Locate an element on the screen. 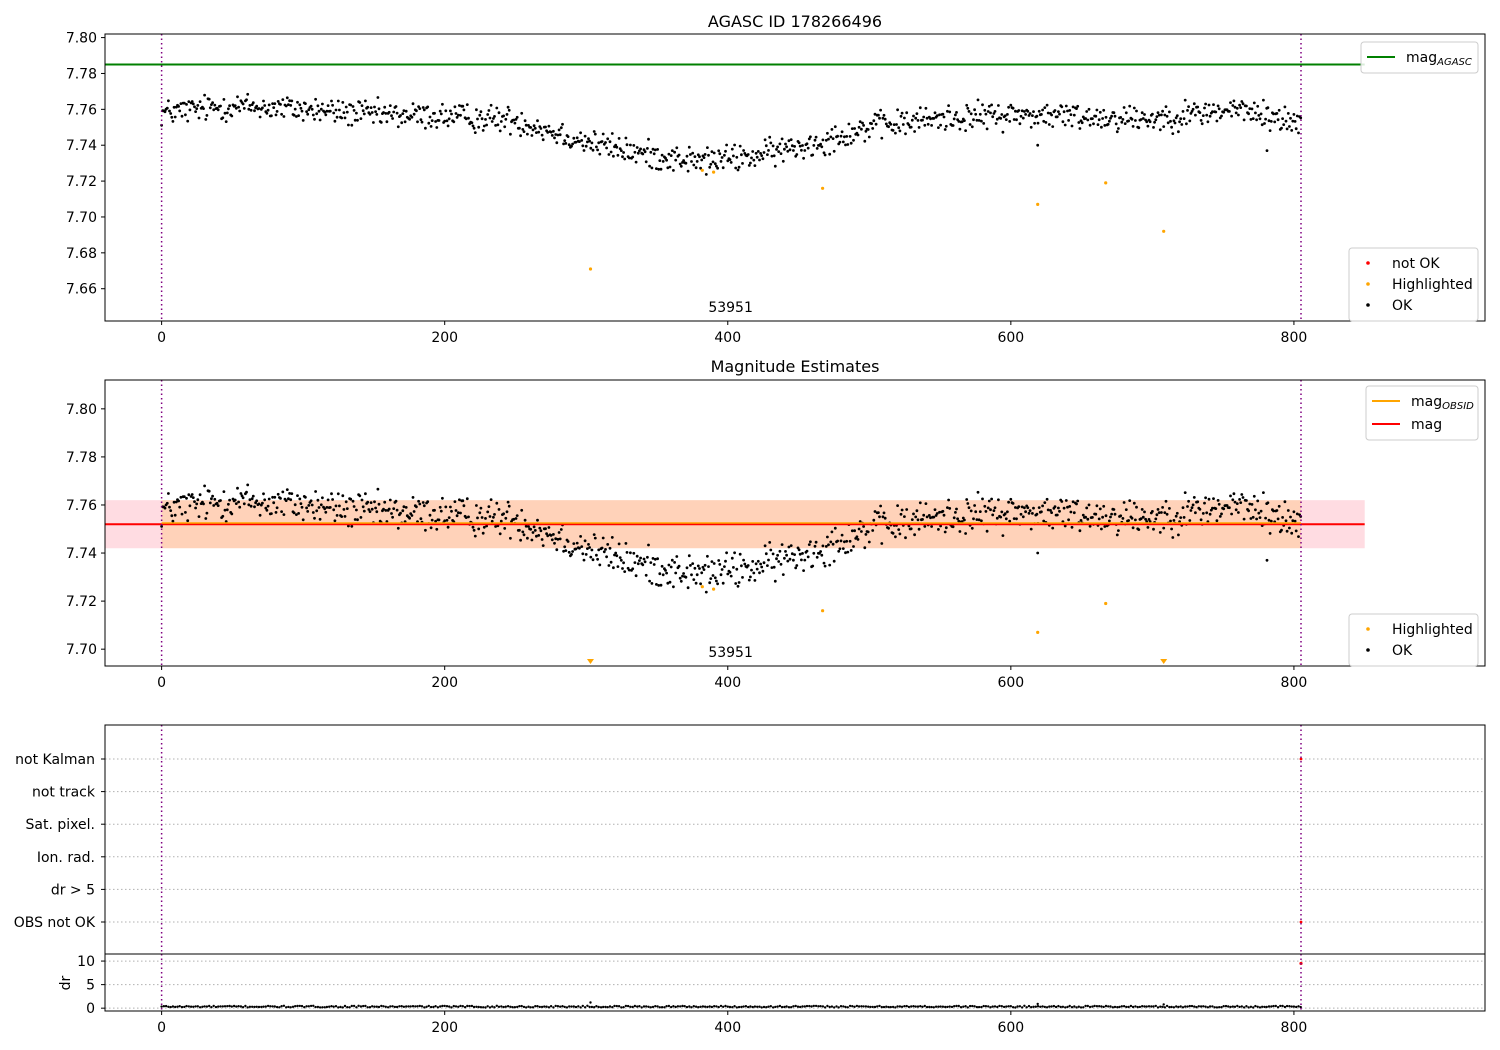 The height and width of the screenshot is (1050, 1500). y-tick-label: 7.78 is located at coordinates (81, 458).